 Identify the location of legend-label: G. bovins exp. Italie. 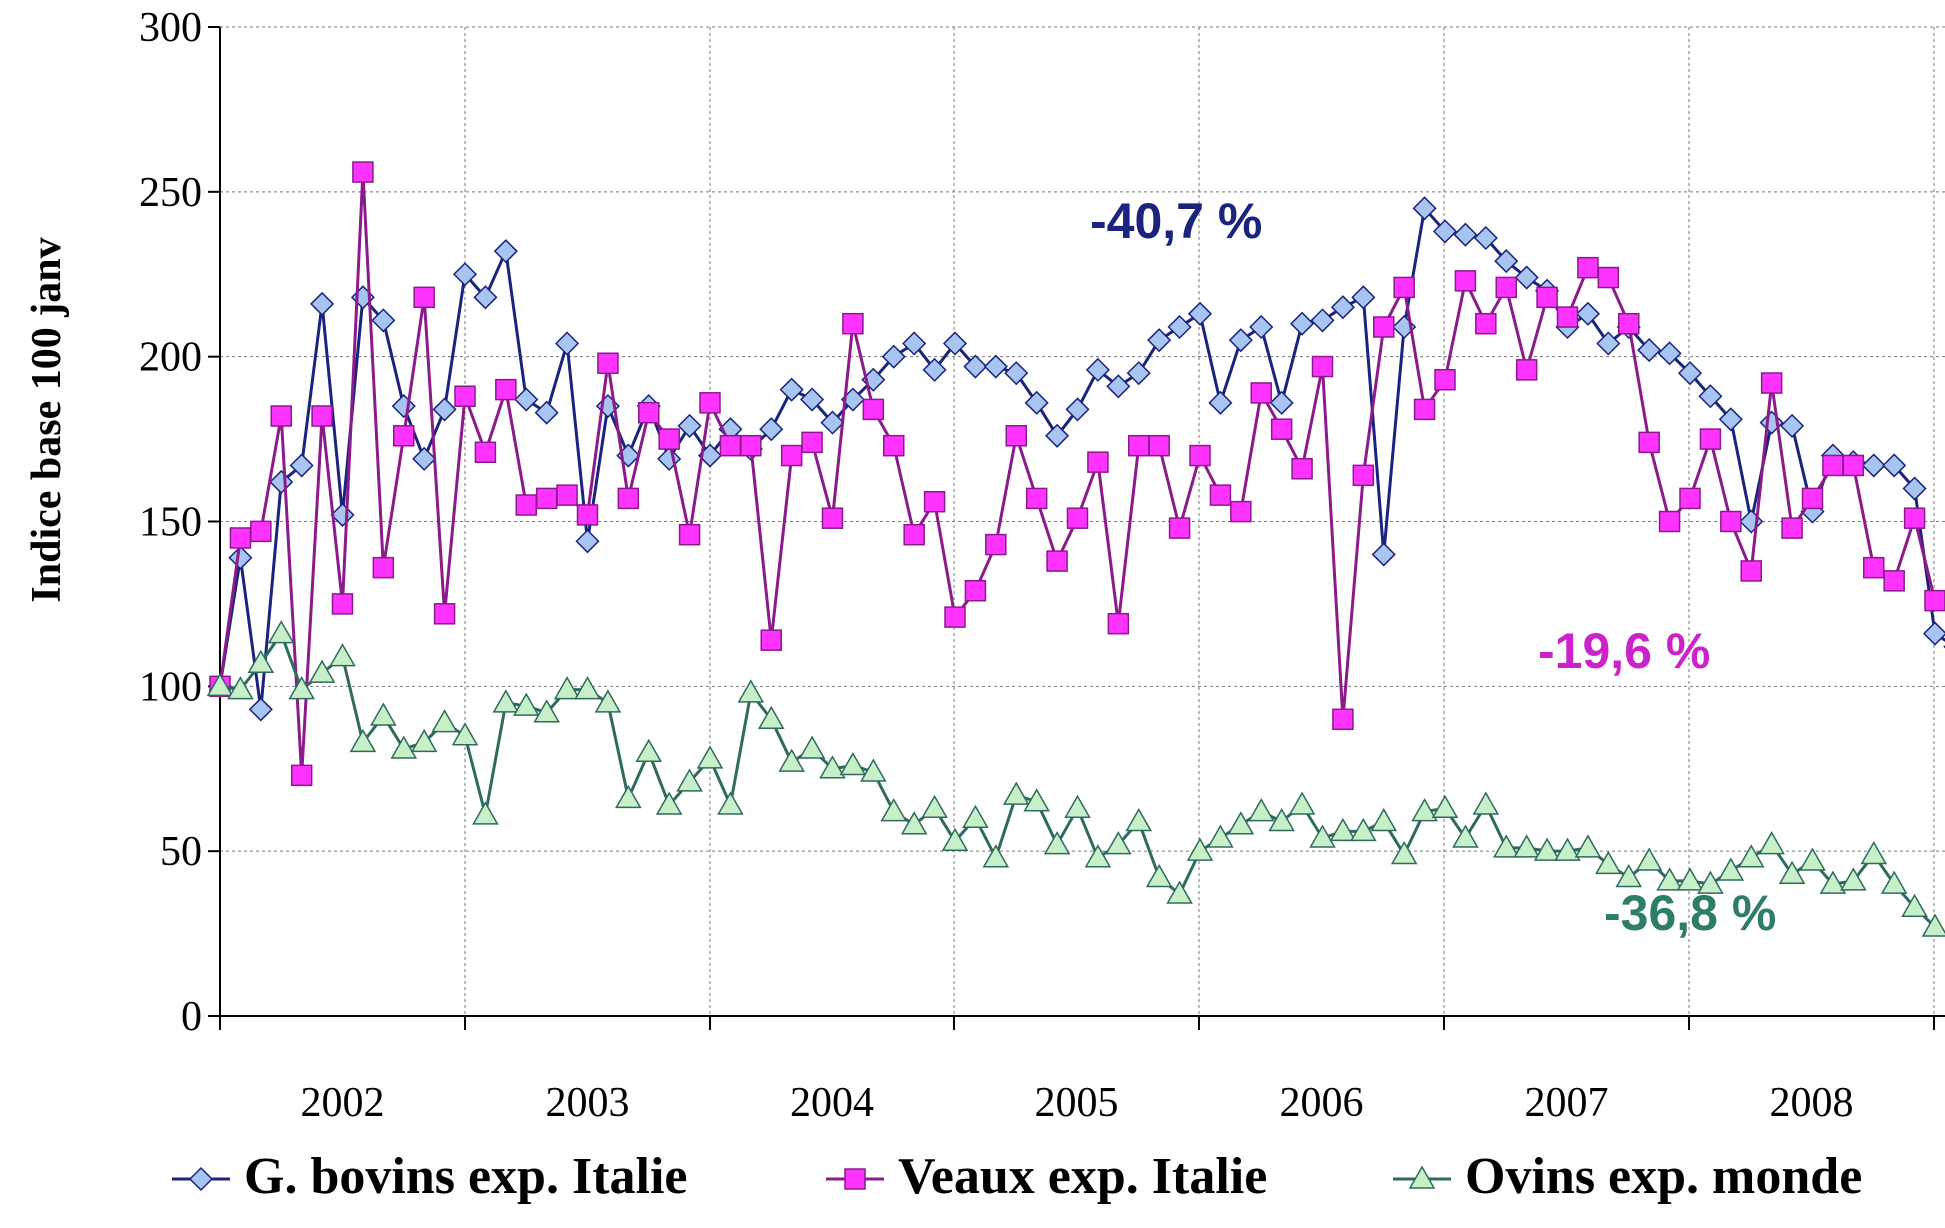
(466, 1176).